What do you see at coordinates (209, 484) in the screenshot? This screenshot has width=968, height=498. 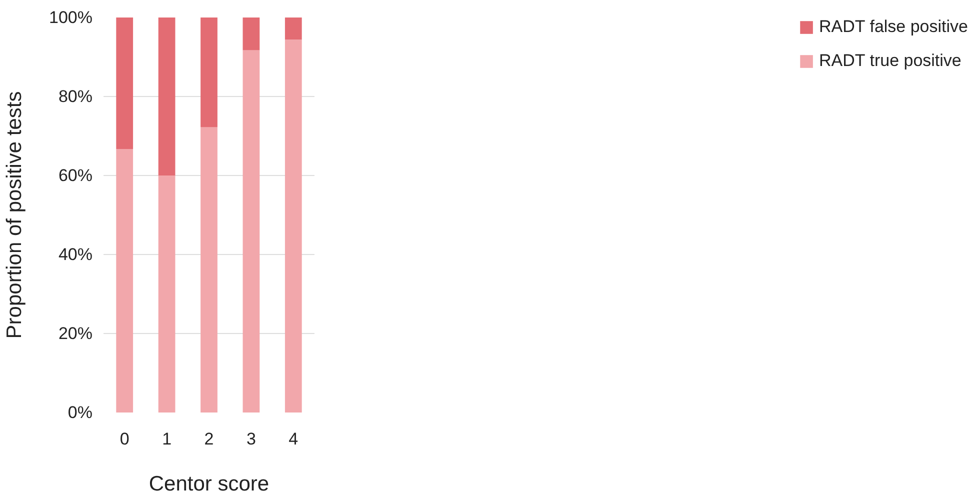 I see `x-axis-title: Centor score` at bounding box center [209, 484].